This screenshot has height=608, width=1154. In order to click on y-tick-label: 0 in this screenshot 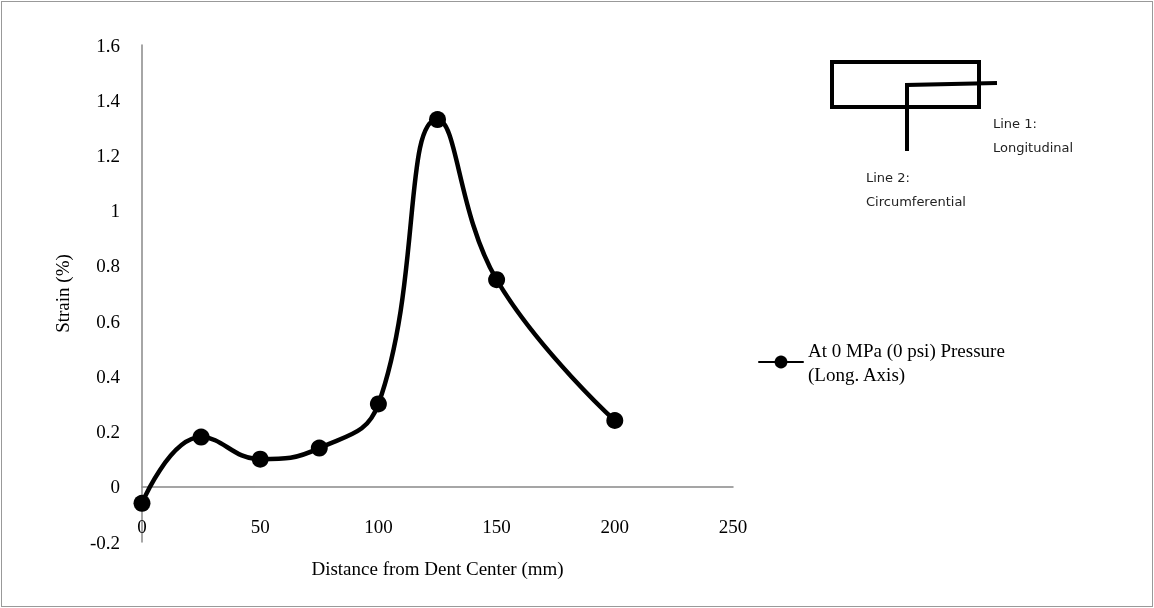, I will do `click(115, 487)`.